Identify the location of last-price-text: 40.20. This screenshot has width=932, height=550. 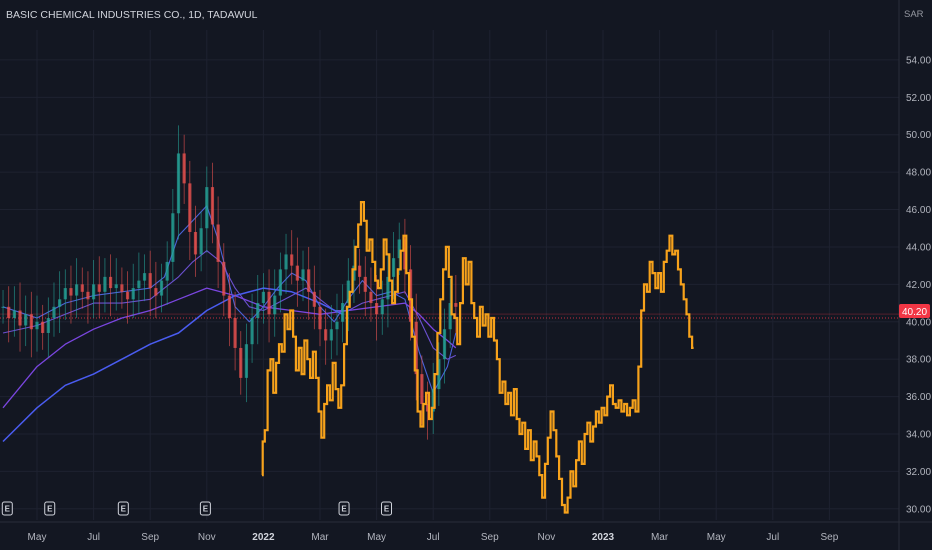
(914, 312).